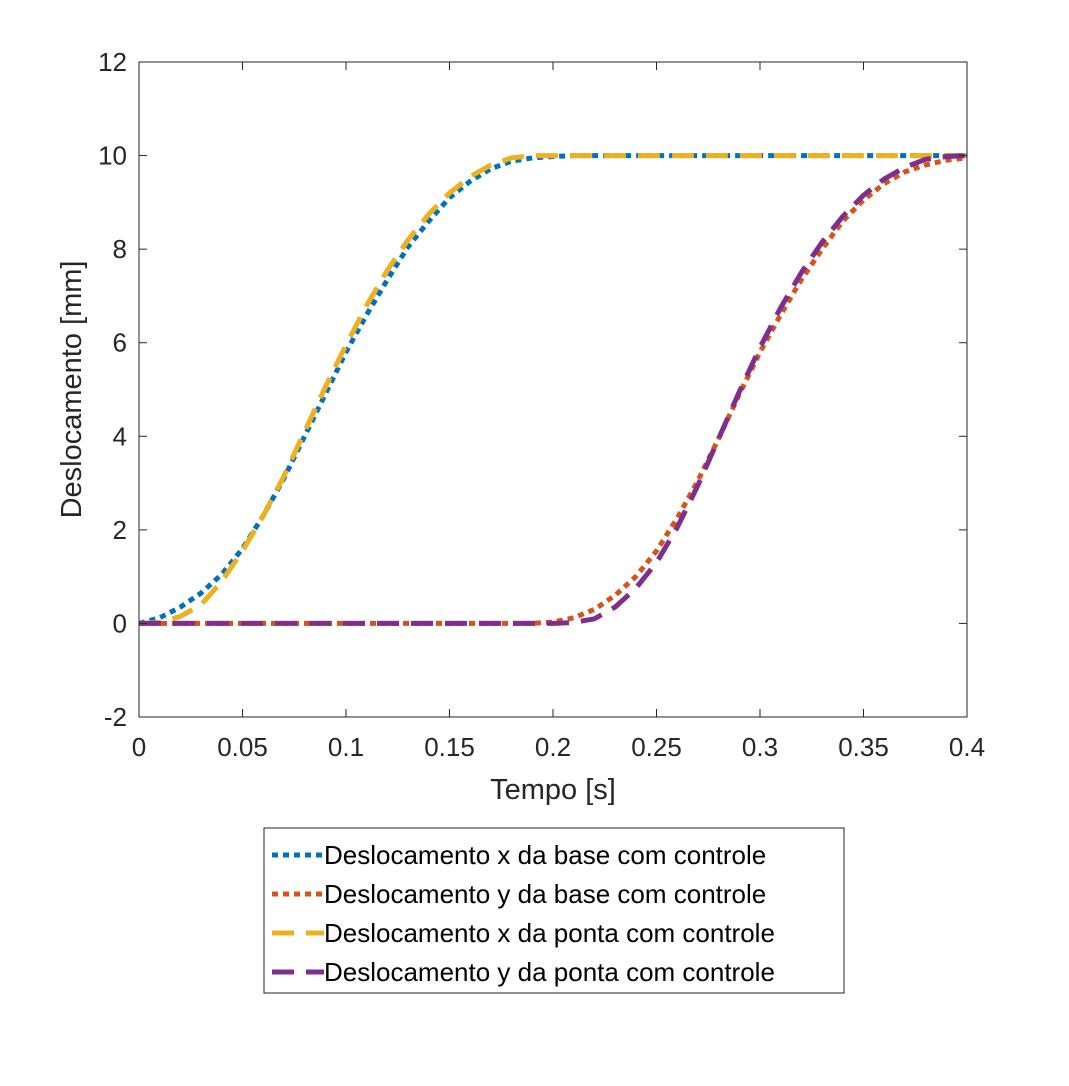  I want to click on x-axis-label: Tempo [s], so click(553, 790).